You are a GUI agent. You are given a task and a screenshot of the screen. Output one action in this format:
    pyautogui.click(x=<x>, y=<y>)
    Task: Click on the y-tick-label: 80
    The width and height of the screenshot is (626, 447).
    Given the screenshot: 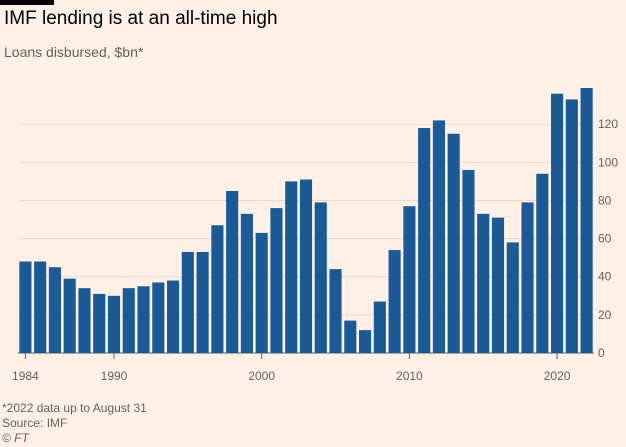 What is the action you would take?
    pyautogui.click(x=605, y=200)
    